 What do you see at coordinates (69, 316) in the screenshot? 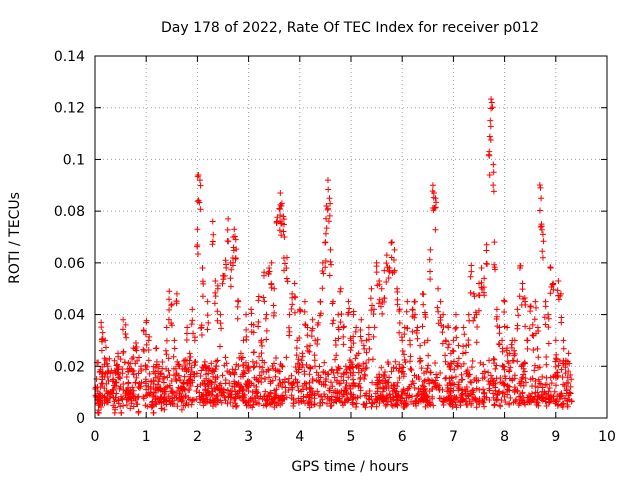
I see `y-tick-label: 0.04` at bounding box center [69, 316].